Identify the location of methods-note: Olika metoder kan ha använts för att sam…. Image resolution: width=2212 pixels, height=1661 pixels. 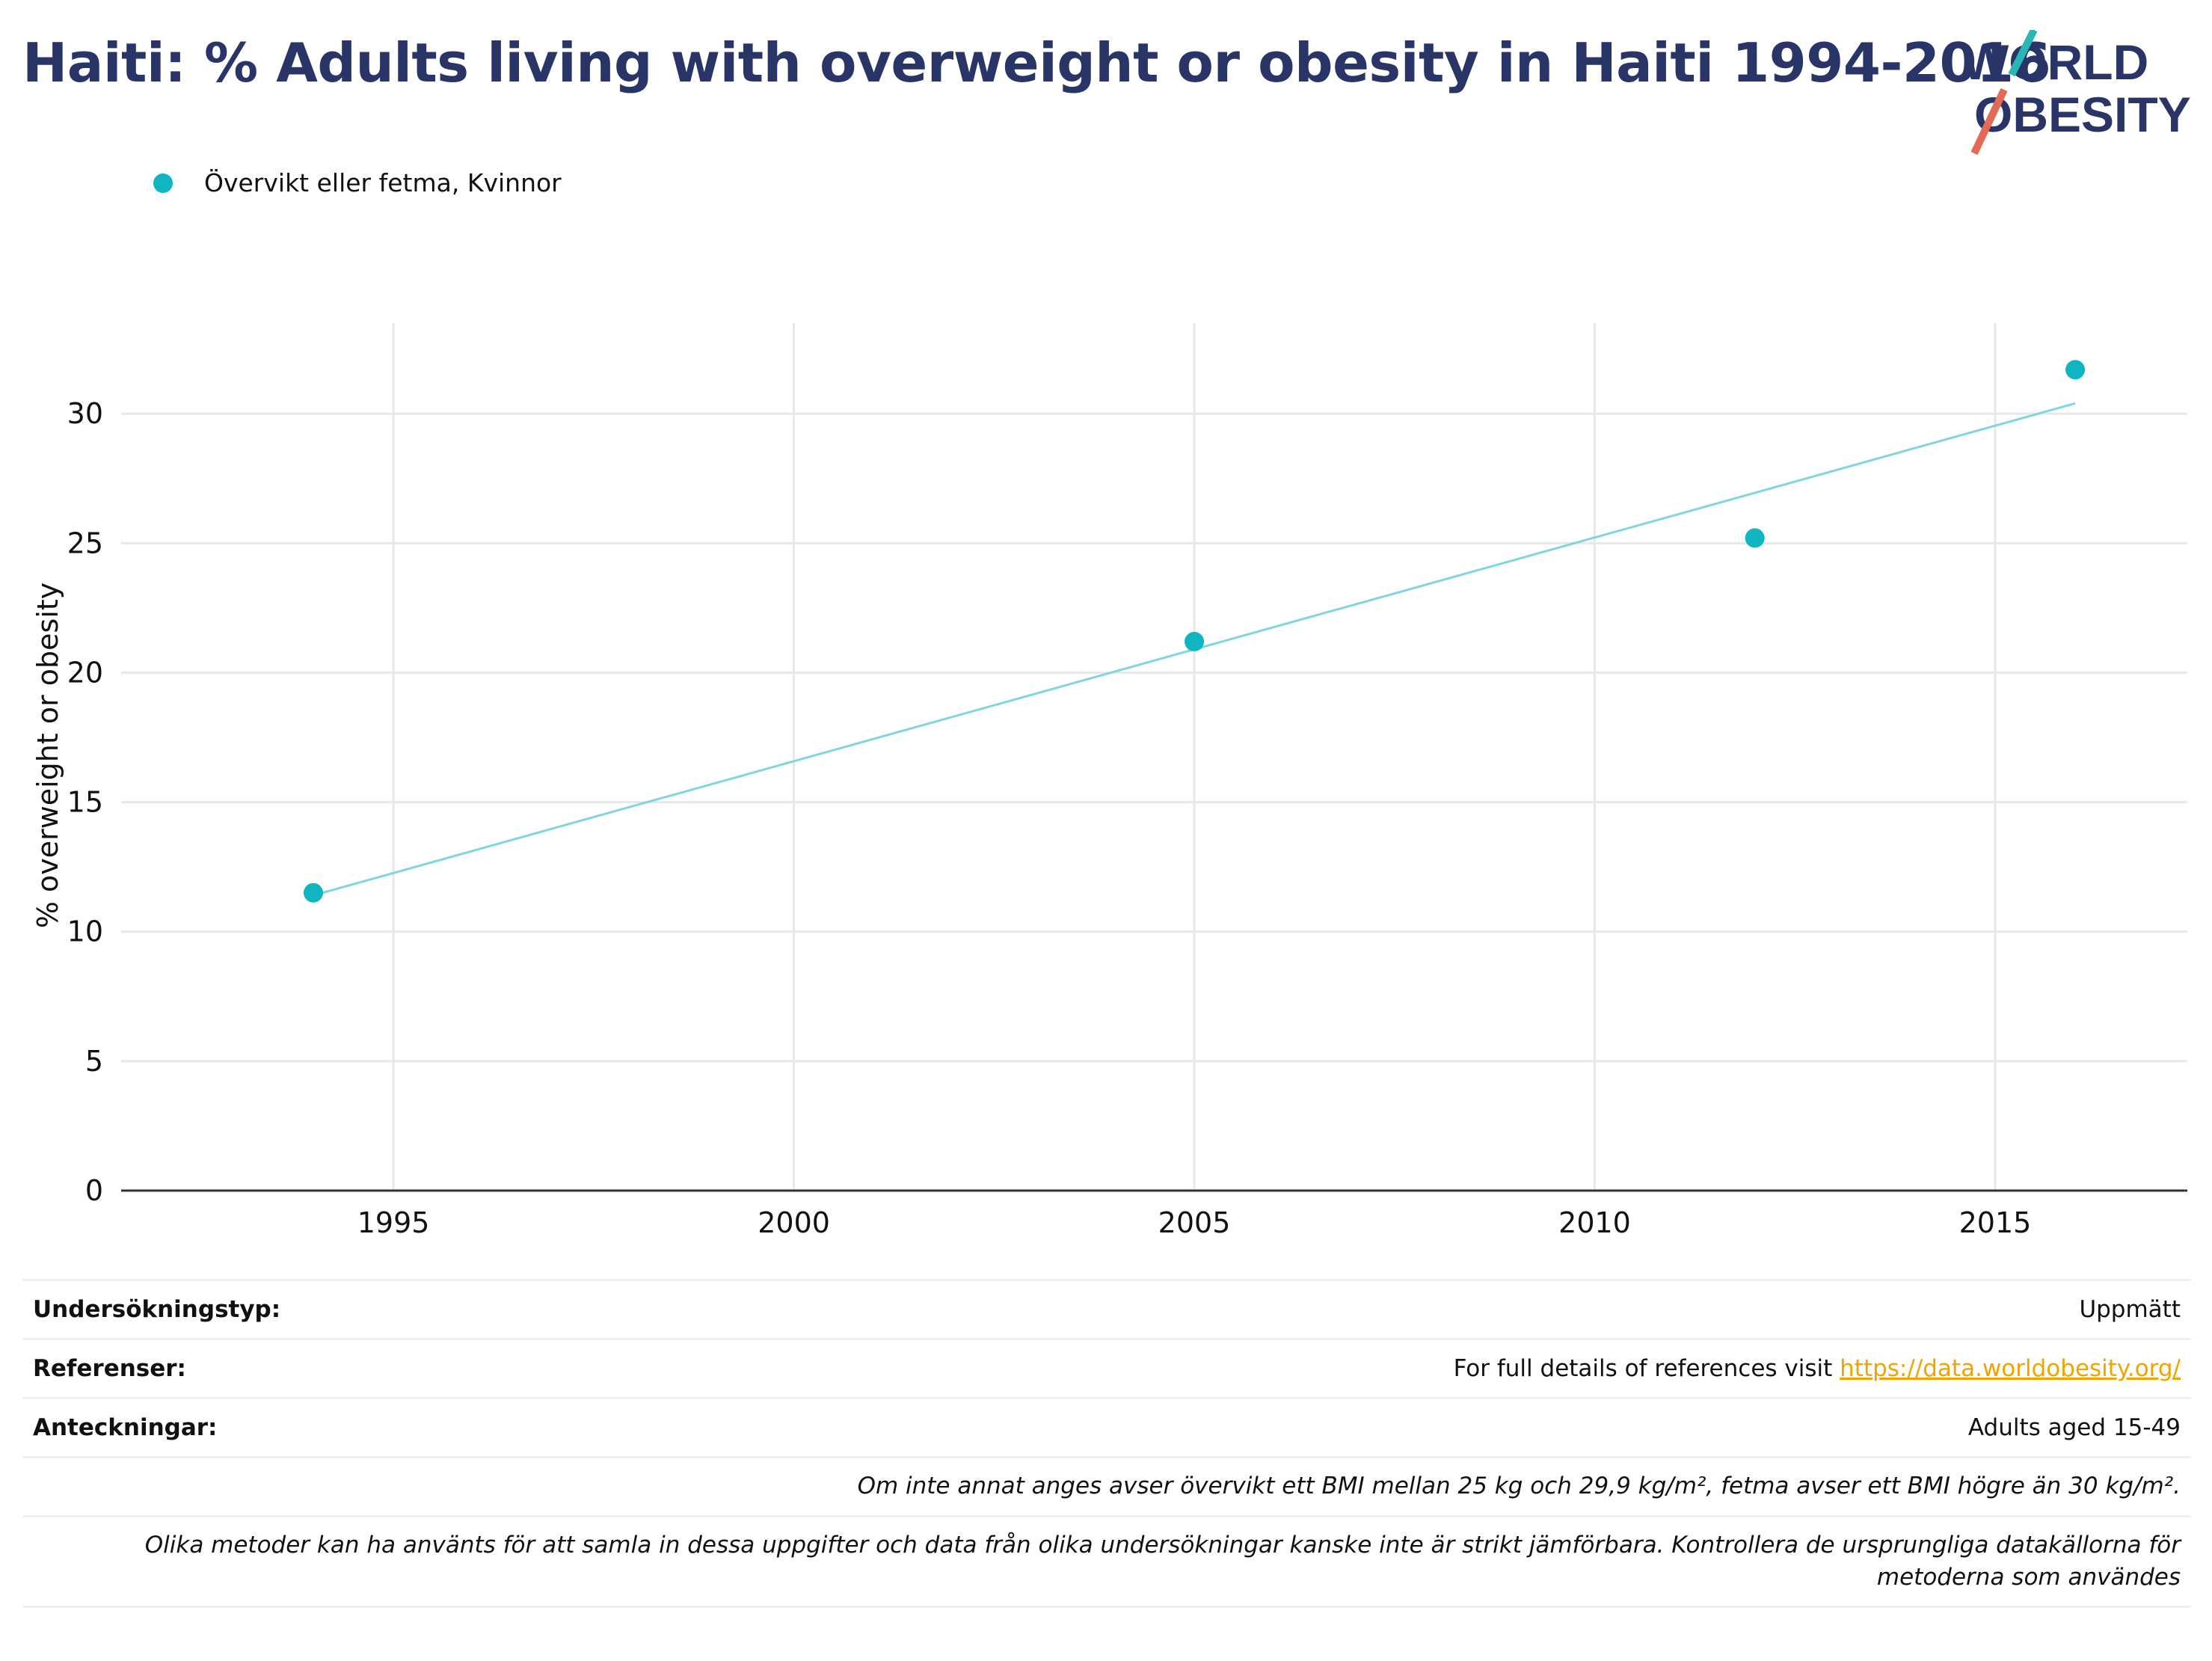
(1162, 1561).